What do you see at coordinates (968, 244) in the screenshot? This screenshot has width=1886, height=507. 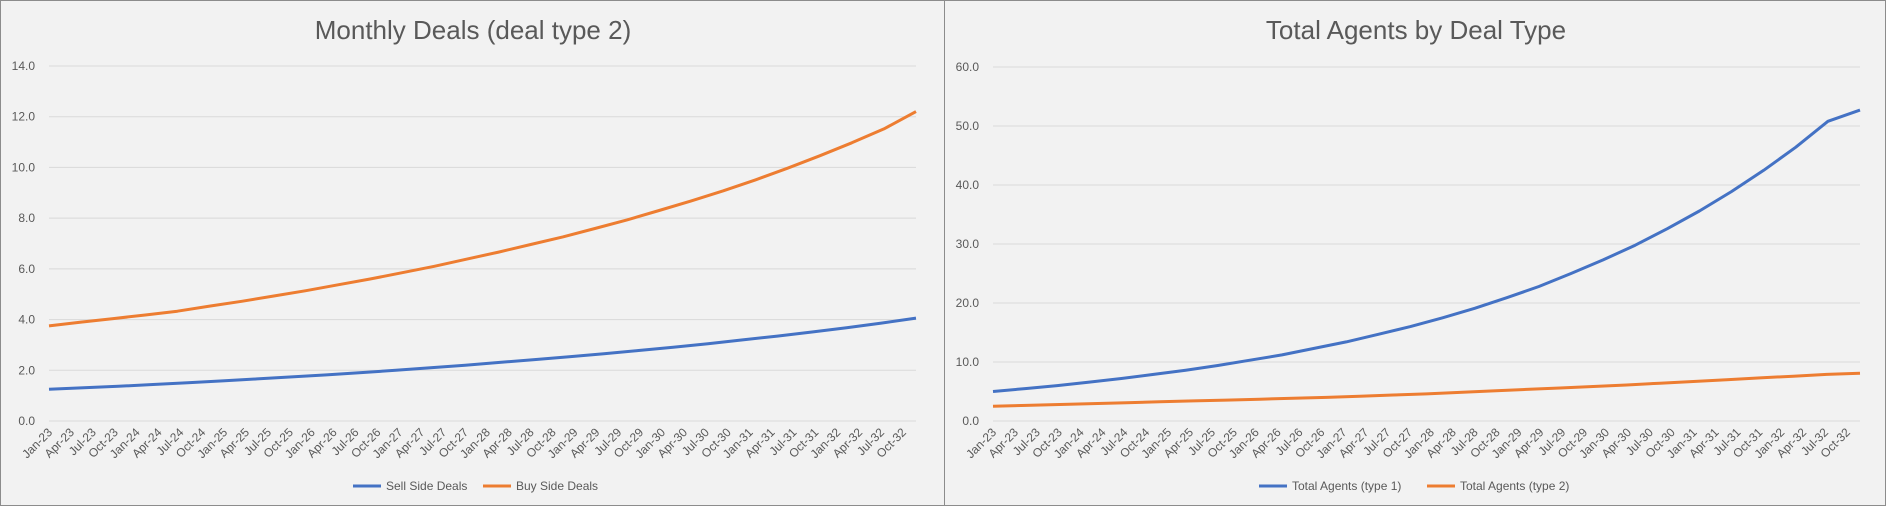 I see `y-tick-label: 30.0` at bounding box center [968, 244].